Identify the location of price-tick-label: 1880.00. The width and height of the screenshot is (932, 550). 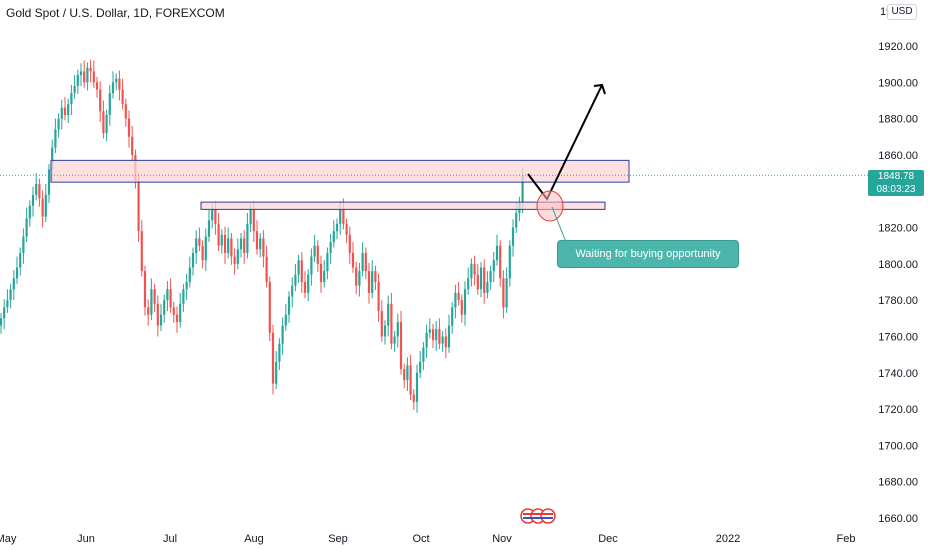
(898, 120).